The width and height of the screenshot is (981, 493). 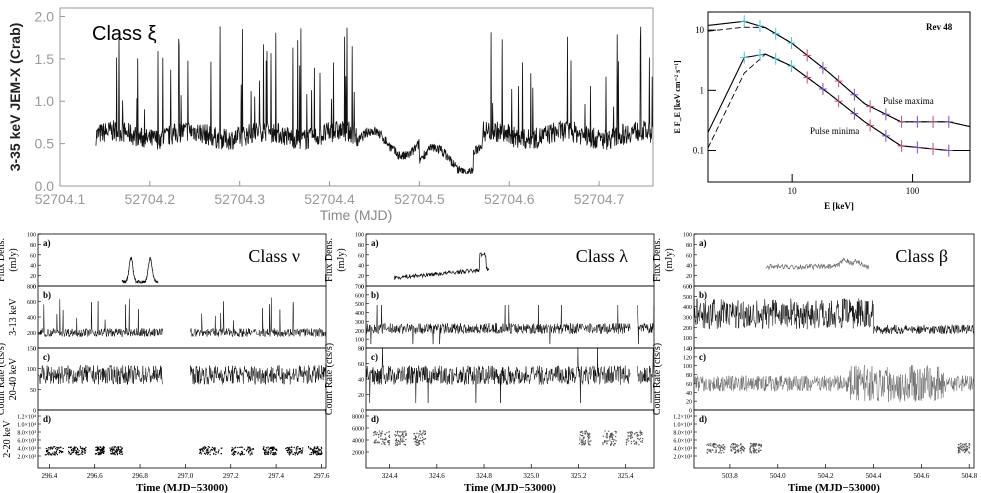 What do you see at coordinates (33, 256) in the screenshot?
I see `subpanel-y-tick-label: 60` at bounding box center [33, 256].